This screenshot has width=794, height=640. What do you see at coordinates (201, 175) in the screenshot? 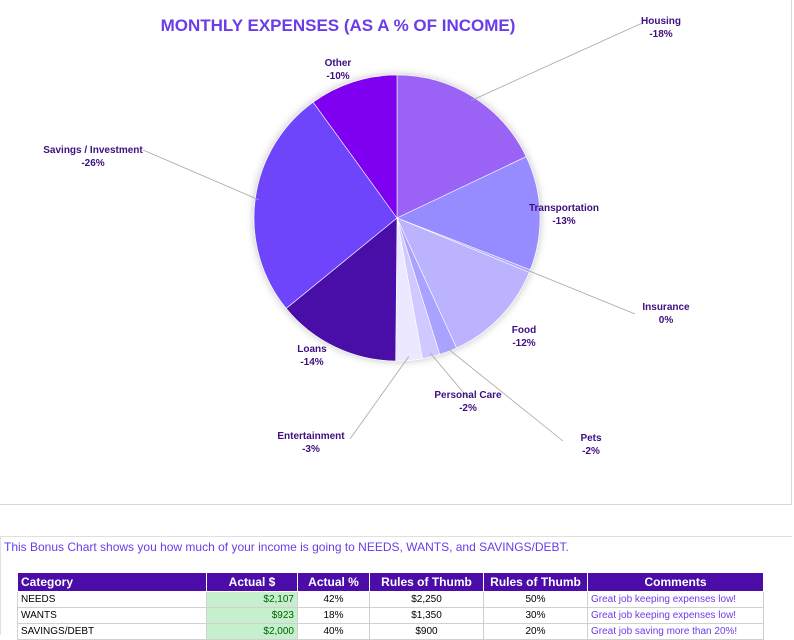
I see `leader-line-savings-investment` at bounding box center [201, 175].